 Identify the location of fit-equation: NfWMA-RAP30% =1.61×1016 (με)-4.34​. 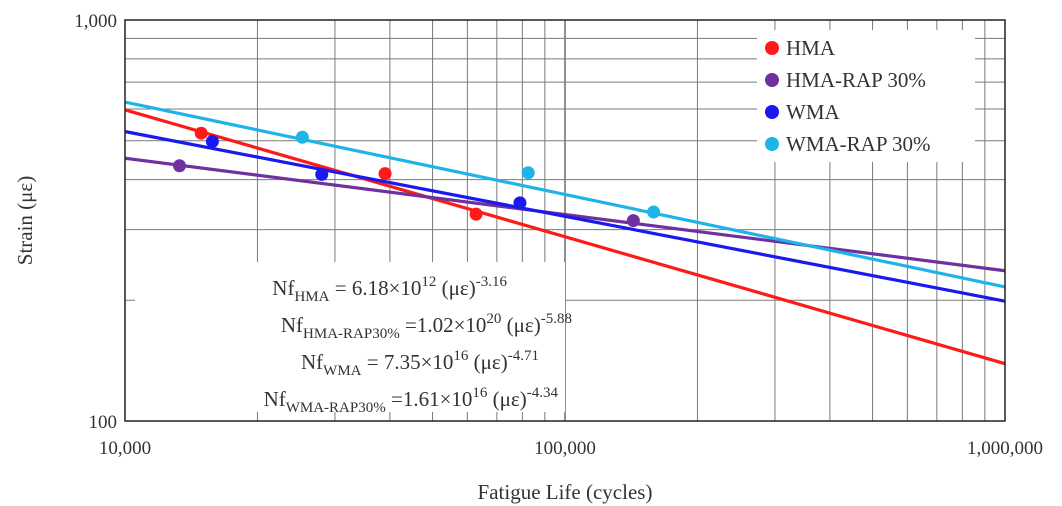
(411, 400).